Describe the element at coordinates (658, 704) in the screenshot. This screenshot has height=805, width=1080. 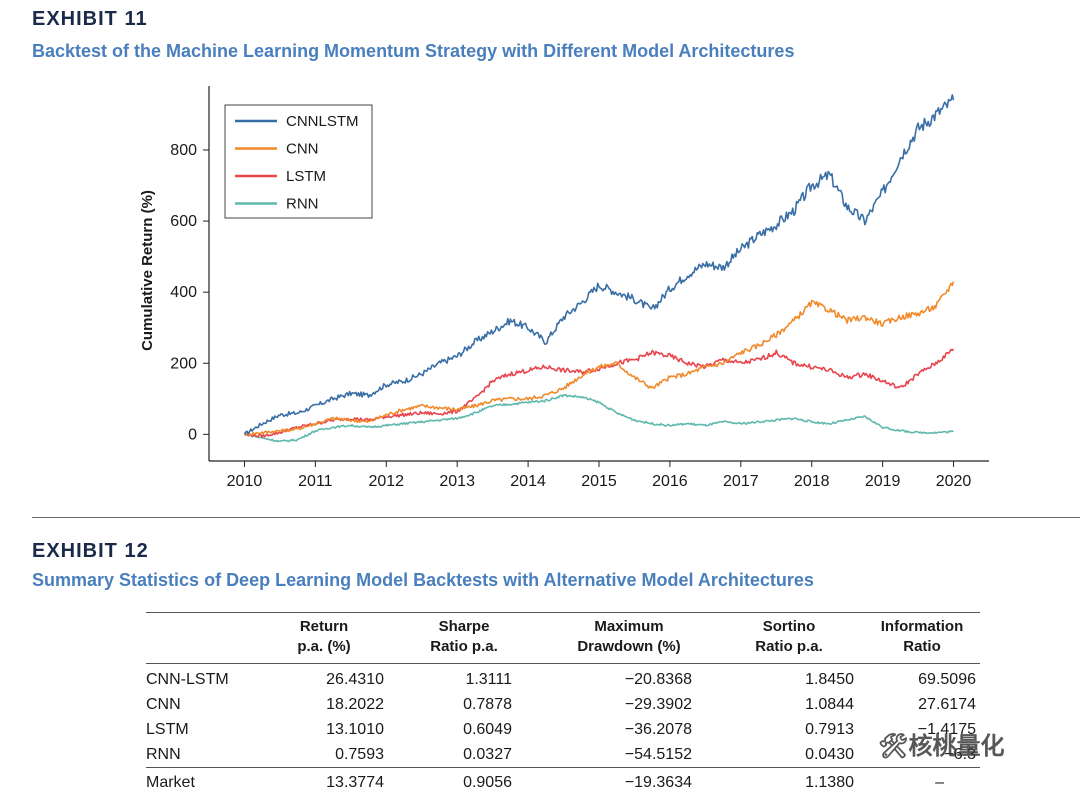
I see `cell-drawdown: −29.3902` at that location.